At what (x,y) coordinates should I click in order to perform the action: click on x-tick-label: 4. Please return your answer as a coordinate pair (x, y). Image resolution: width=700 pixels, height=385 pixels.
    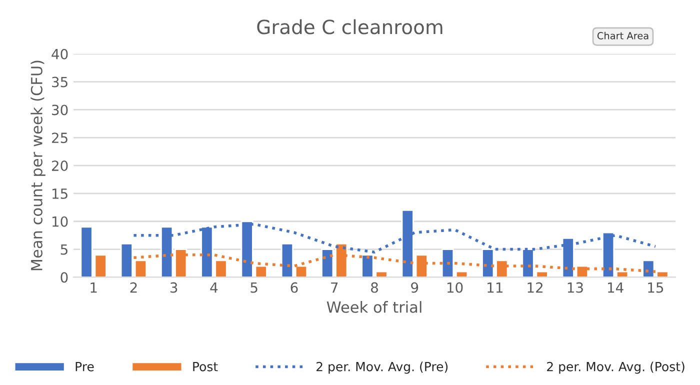
    Looking at the image, I should click on (214, 287).